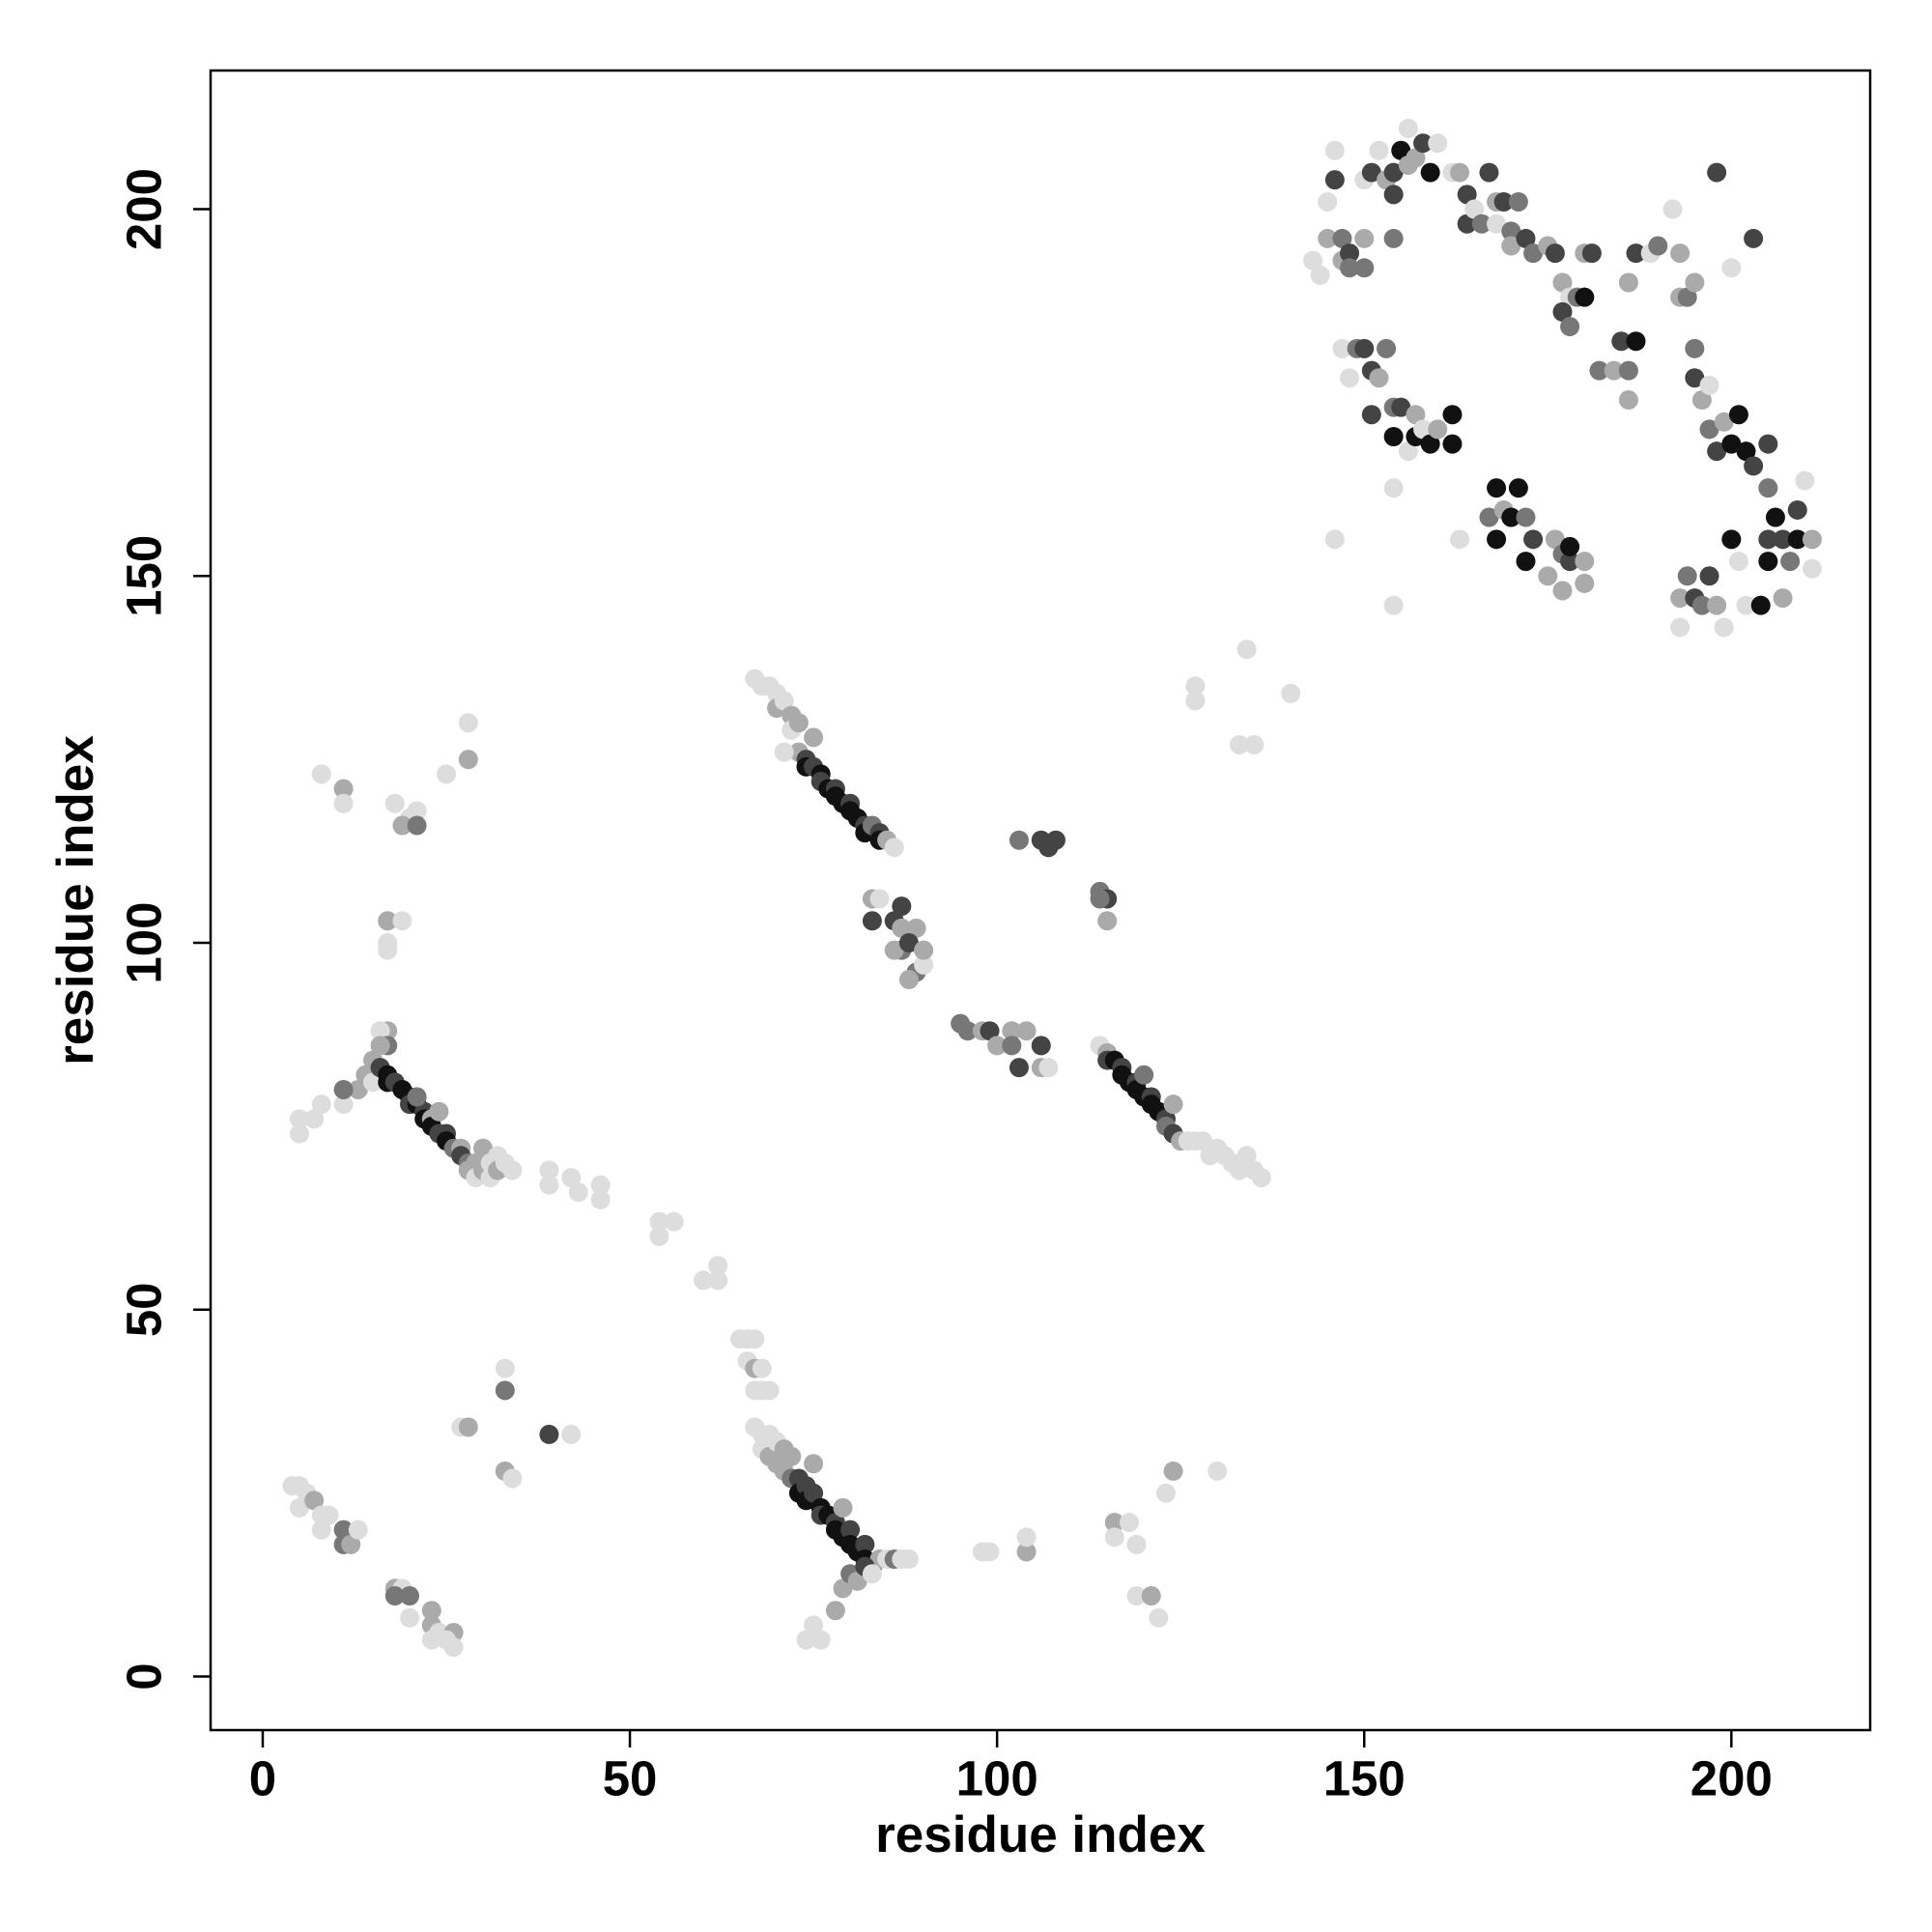 The height and width of the screenshot is (1932, 1932). Describe the element at coordinates (75, 900) in the screenshot. I see `y-axis-label: residue index` at that location.